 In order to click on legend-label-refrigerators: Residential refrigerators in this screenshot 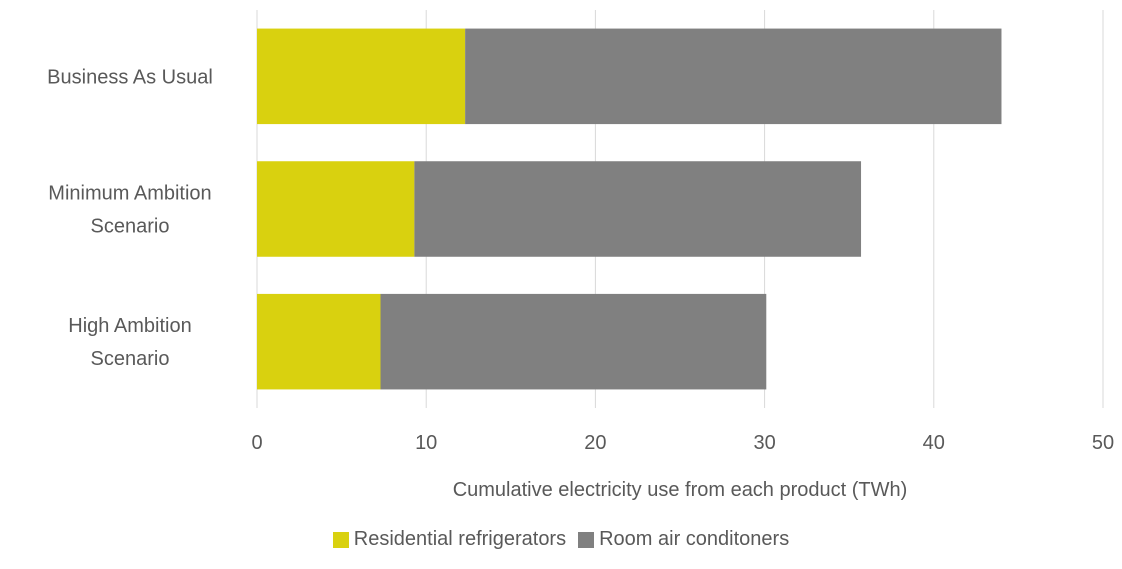, I will do `click(460, 539)`.